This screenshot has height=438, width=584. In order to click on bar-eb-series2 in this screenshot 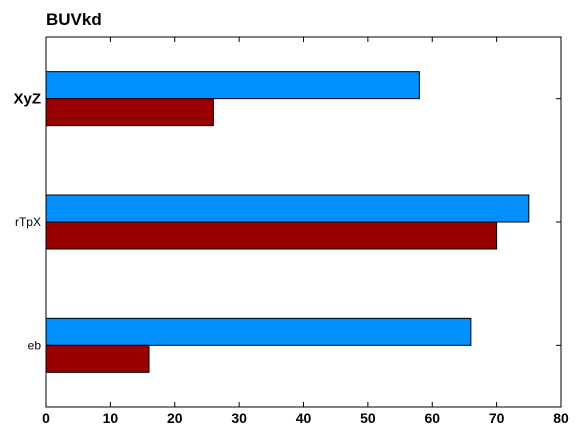, I will do `click(97, 358)`.